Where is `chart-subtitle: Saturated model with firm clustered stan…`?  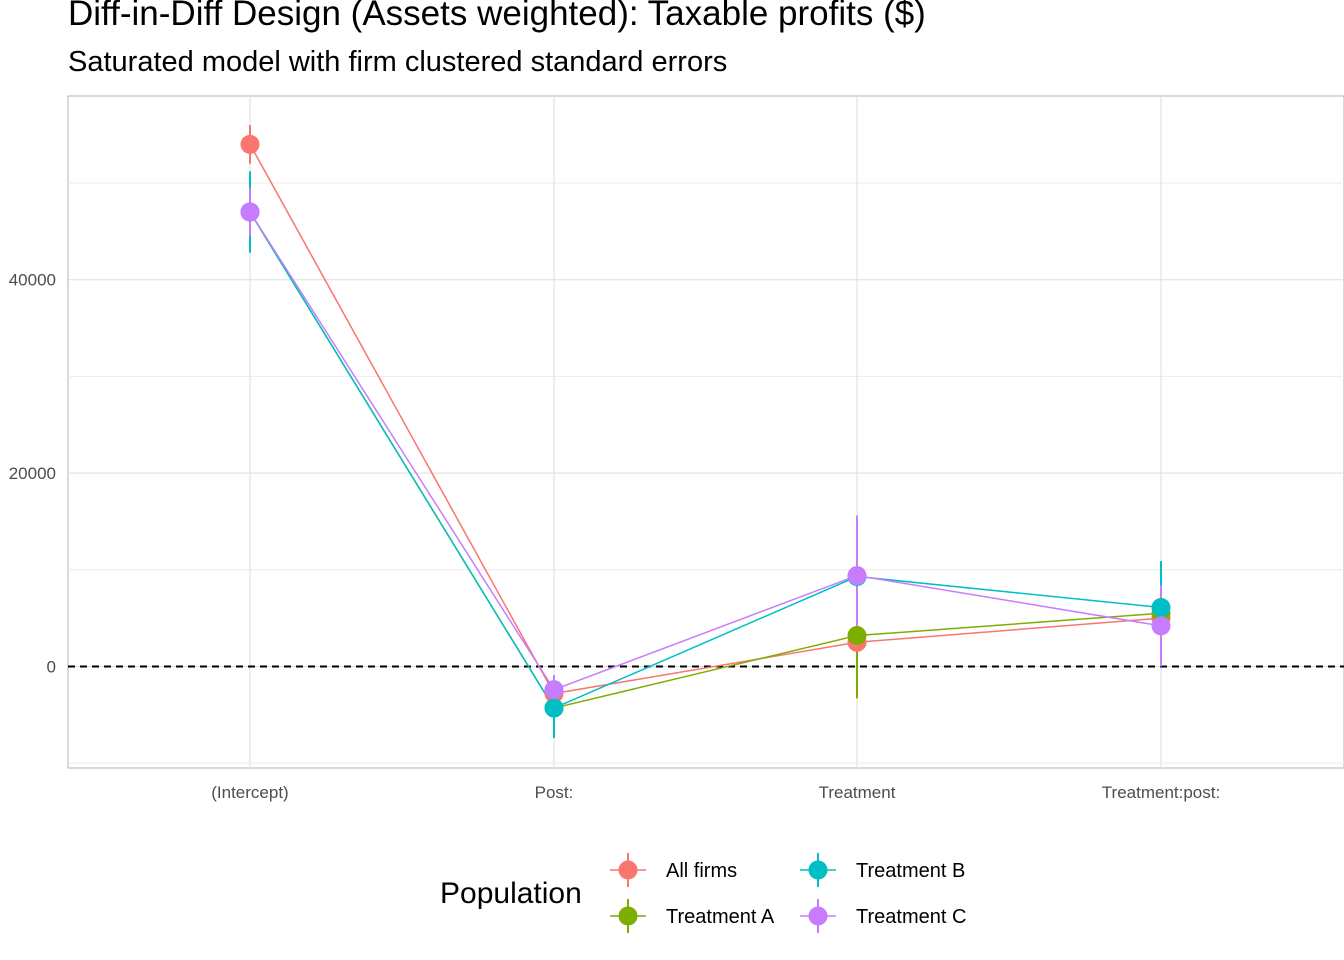
chart-subtitle: Saturated model with firm clustered stan… is located at coordinates (398, 62).